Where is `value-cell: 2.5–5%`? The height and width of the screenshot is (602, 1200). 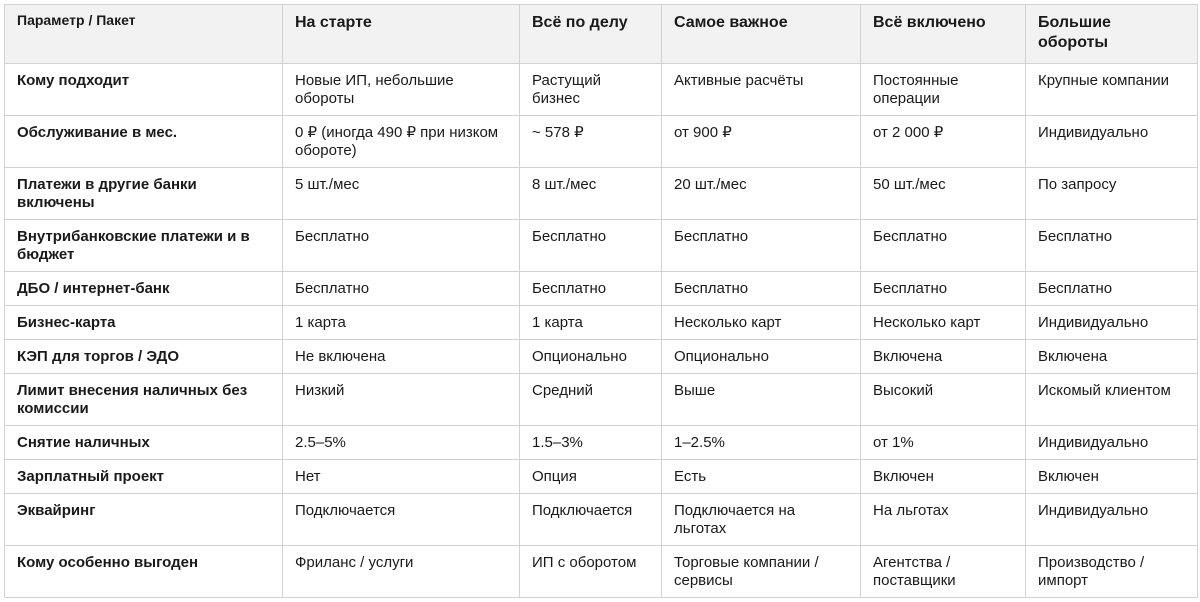 value-cell: 2.5–5% is located at coordinates (401, 442).